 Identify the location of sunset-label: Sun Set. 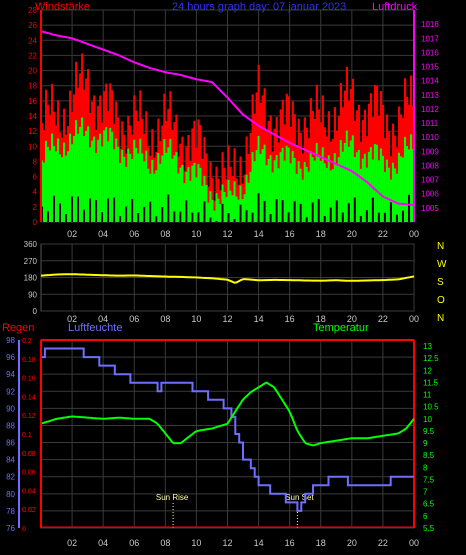
(299, 497).